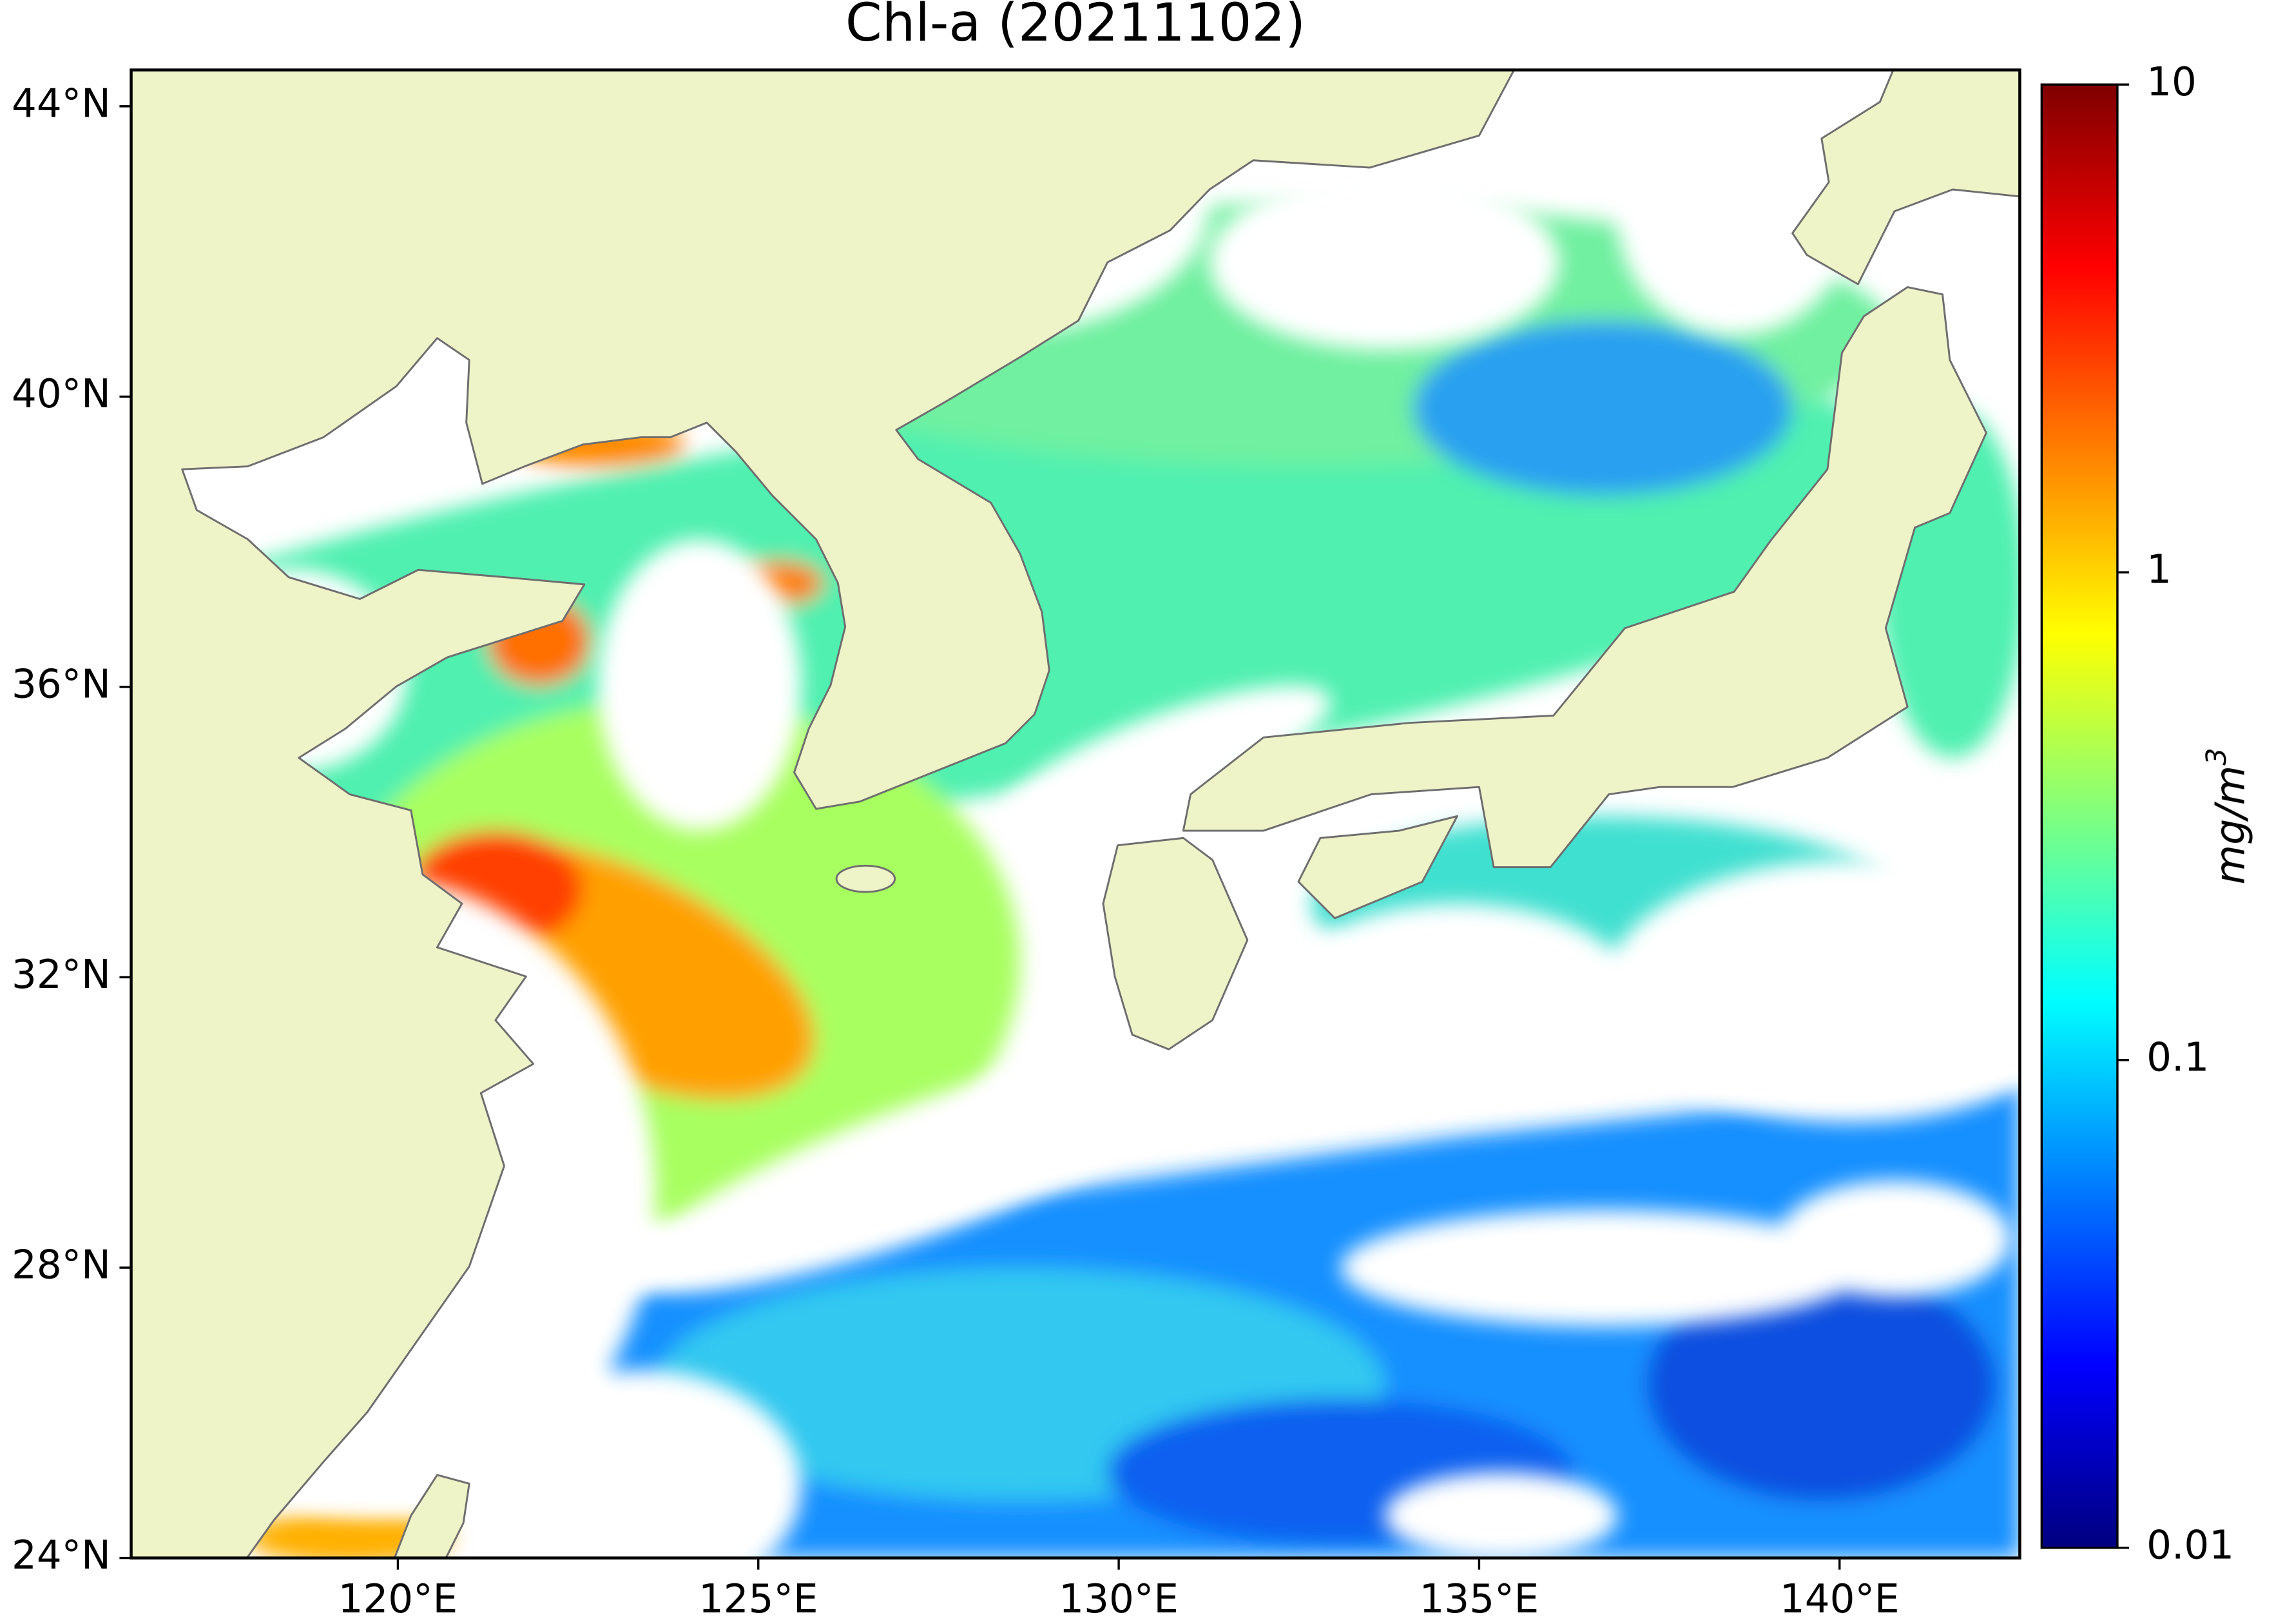 Image resolution: width=2285 pixels, height=1624 pixels. I want to click on x-tick-label: 120°E, so click(398, 1599).